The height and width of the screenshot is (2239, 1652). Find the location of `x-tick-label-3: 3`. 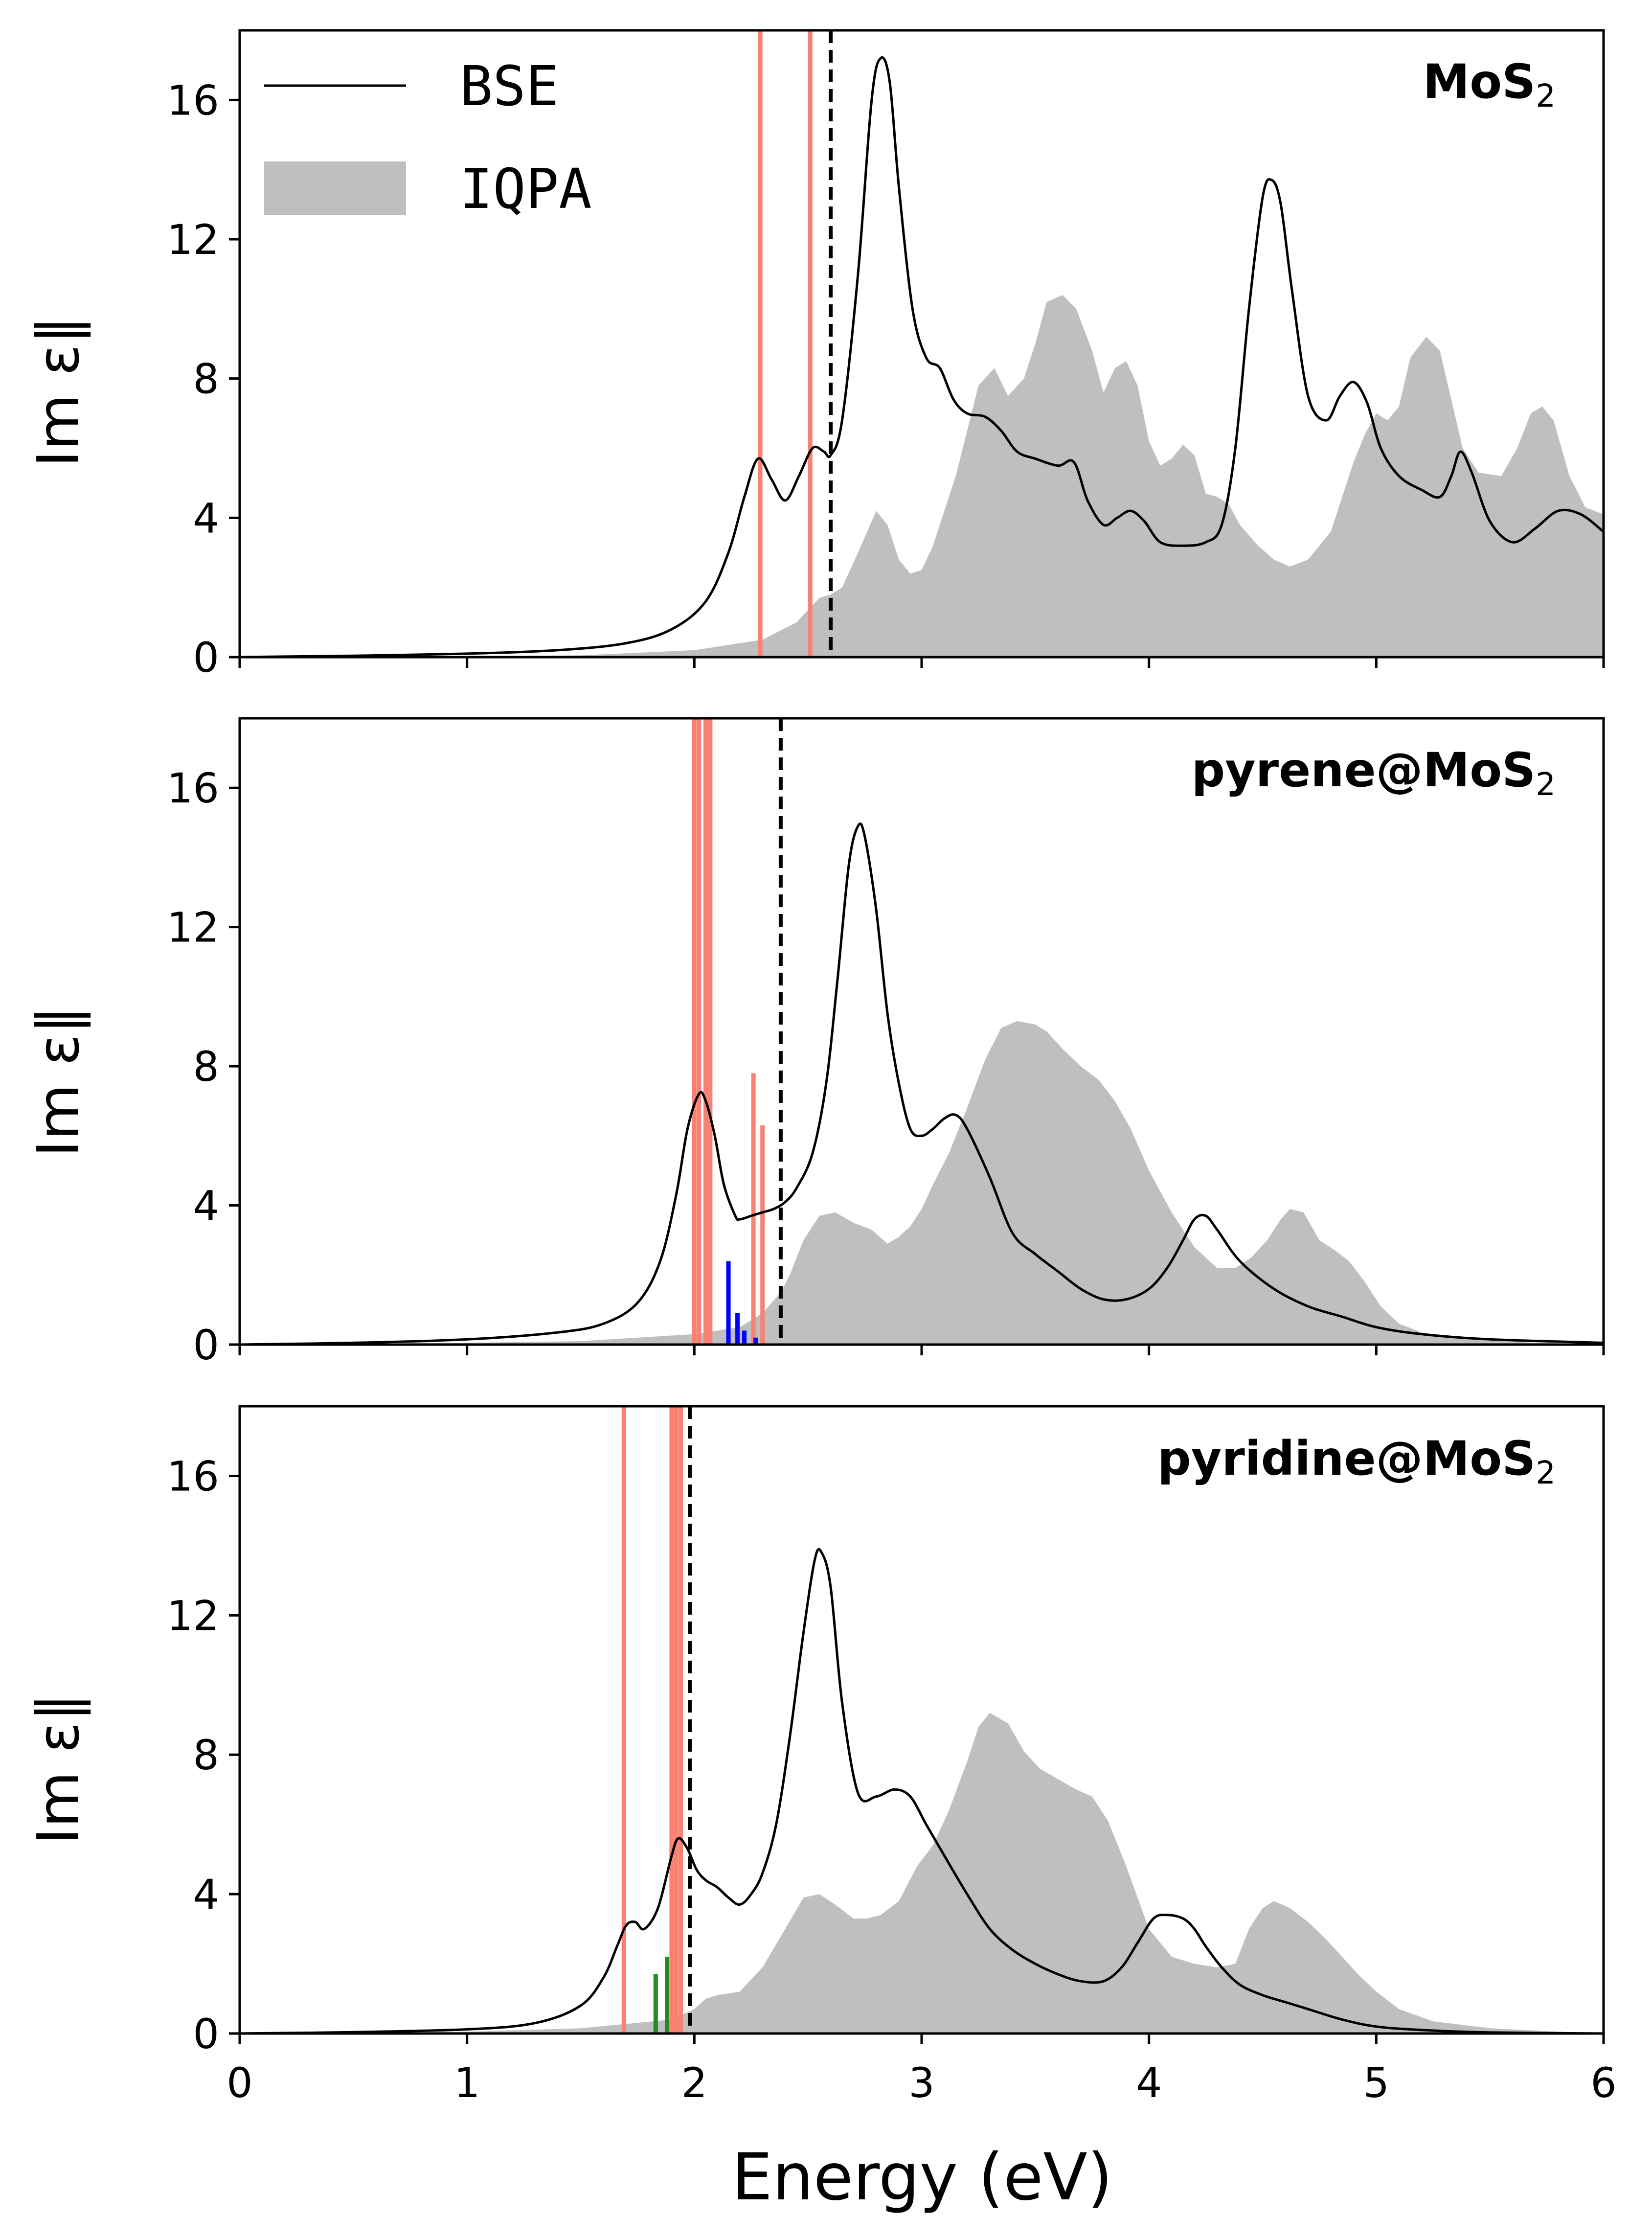

x-tick-label-3: 3 is located at coordinates (921, 2083).